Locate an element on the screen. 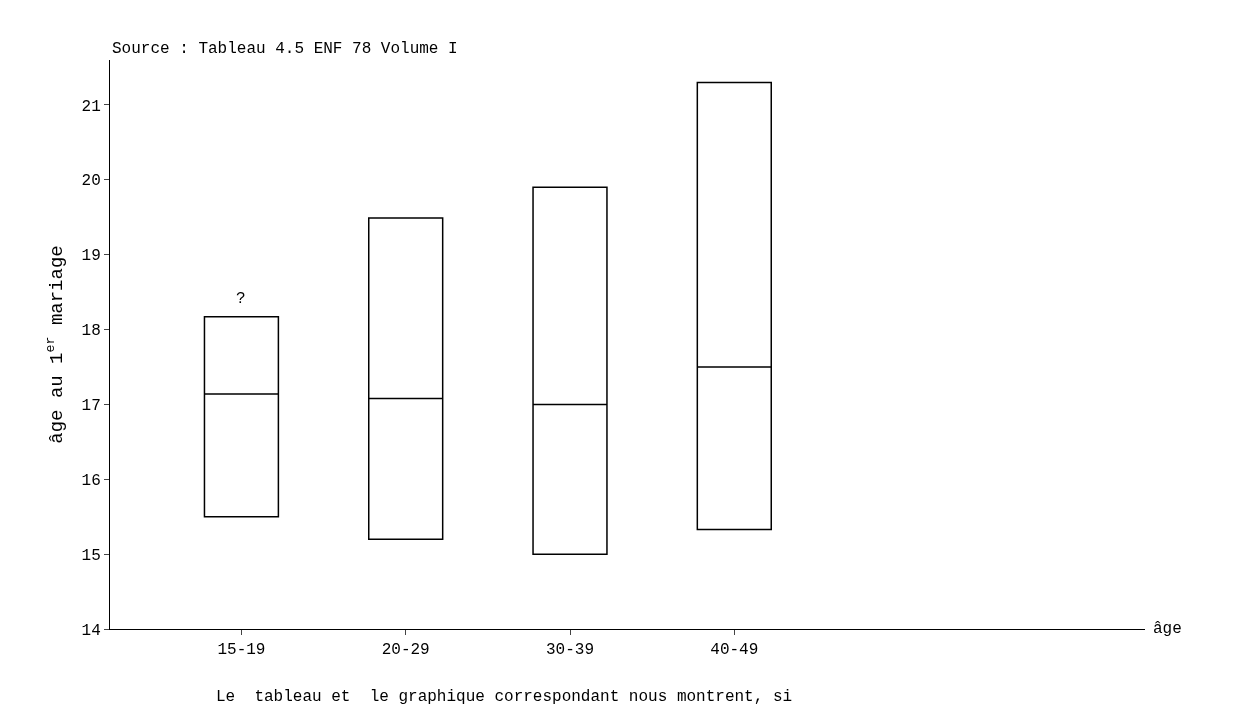 The width and height of the screenshot is (1255, 719). y-tick-label: 20 is located at coordinates (91, 181).